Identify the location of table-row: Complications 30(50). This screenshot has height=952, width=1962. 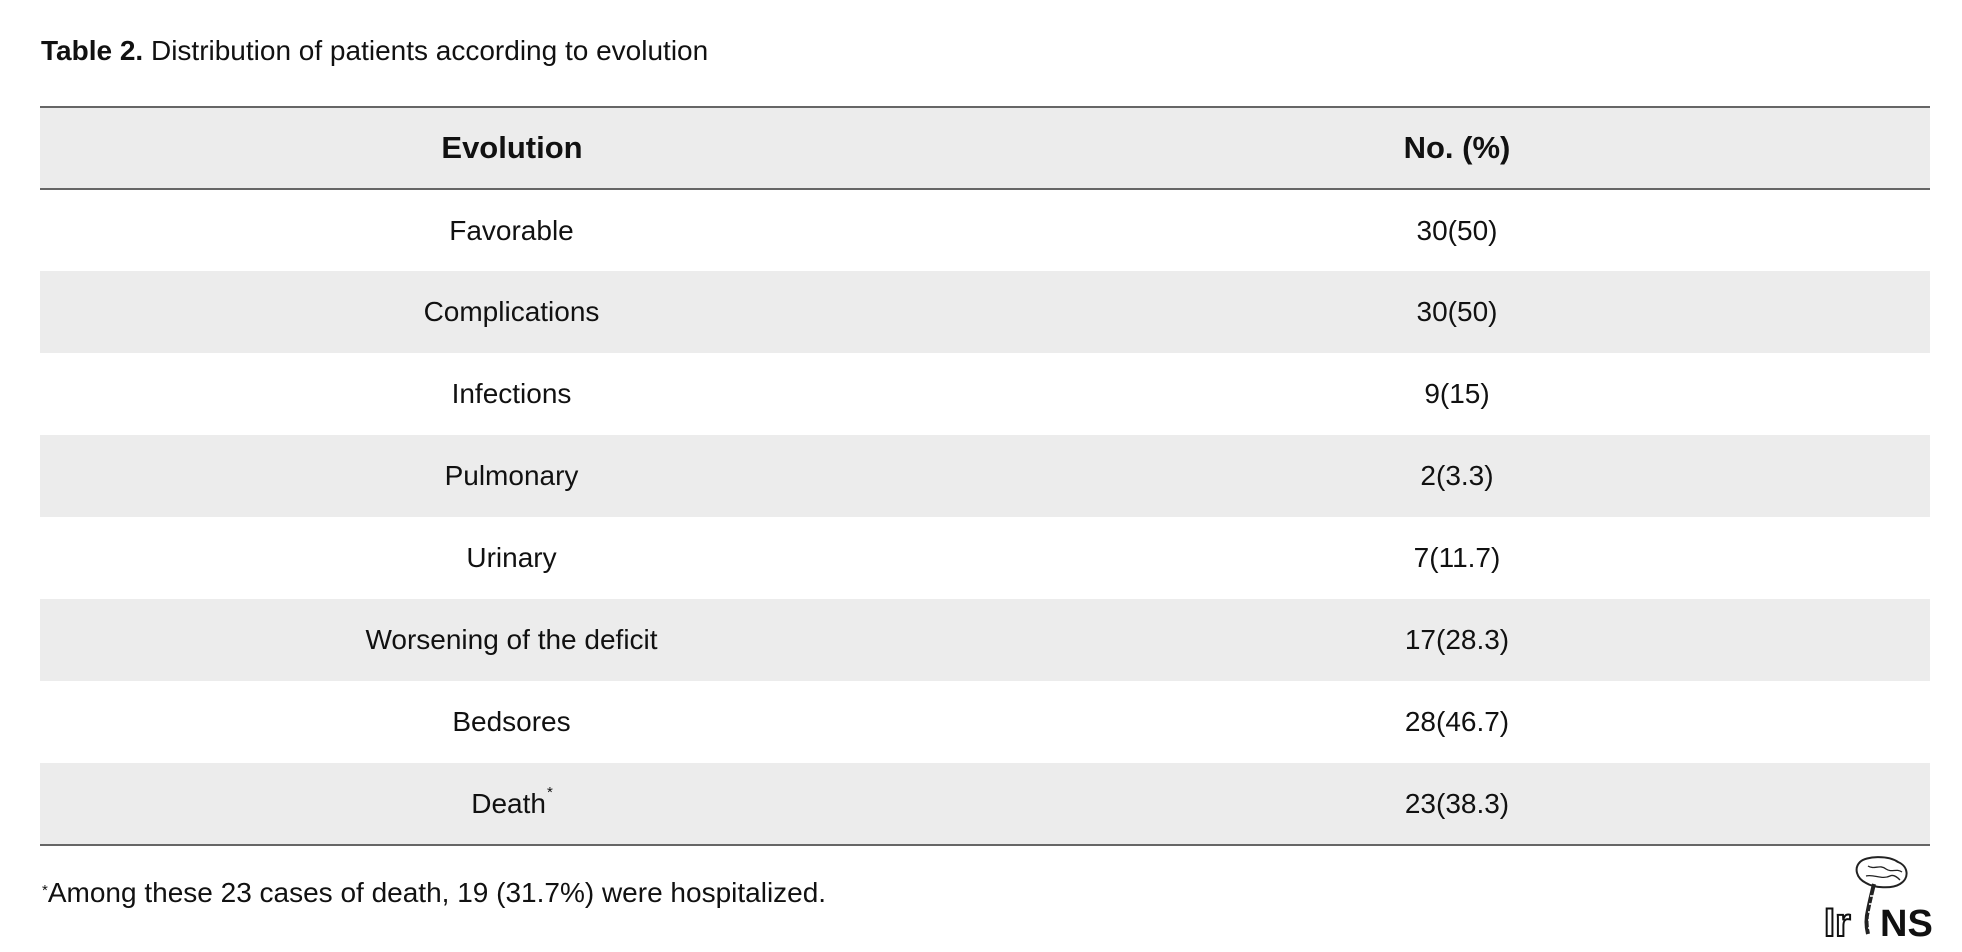
(985, 312).